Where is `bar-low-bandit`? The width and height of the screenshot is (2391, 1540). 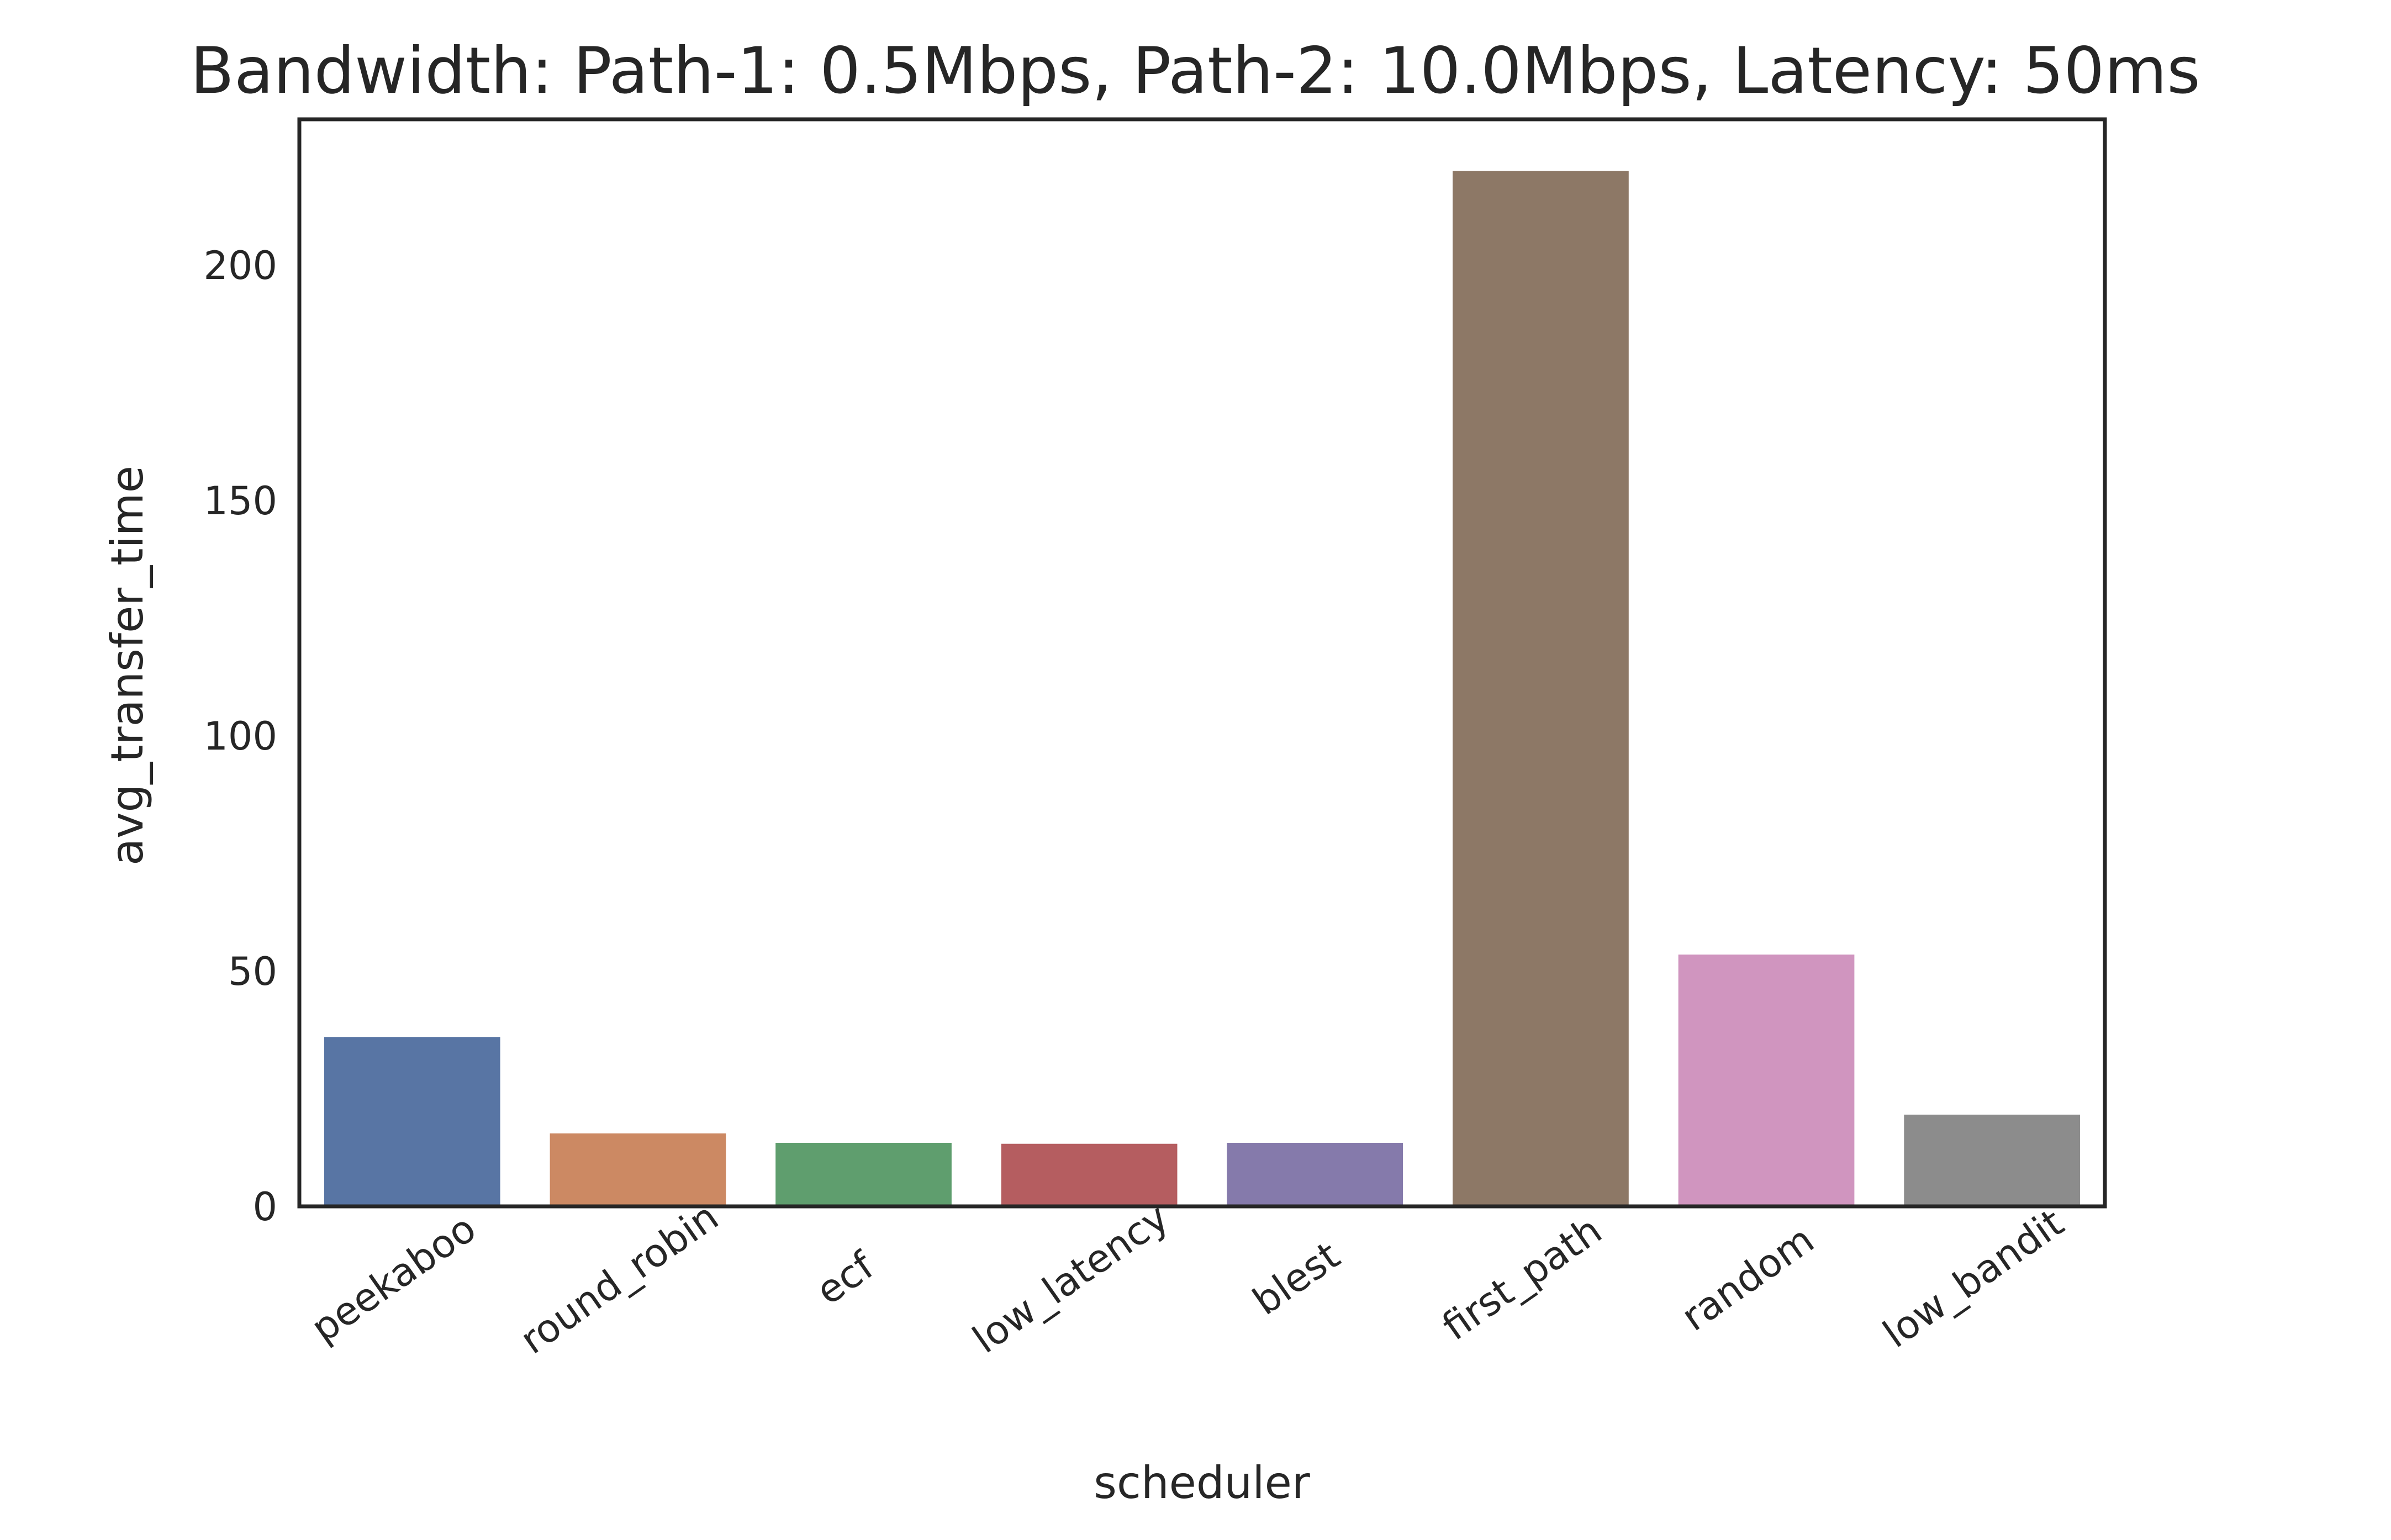
bar-low-bandit is located at coordinates (1992, 1160).